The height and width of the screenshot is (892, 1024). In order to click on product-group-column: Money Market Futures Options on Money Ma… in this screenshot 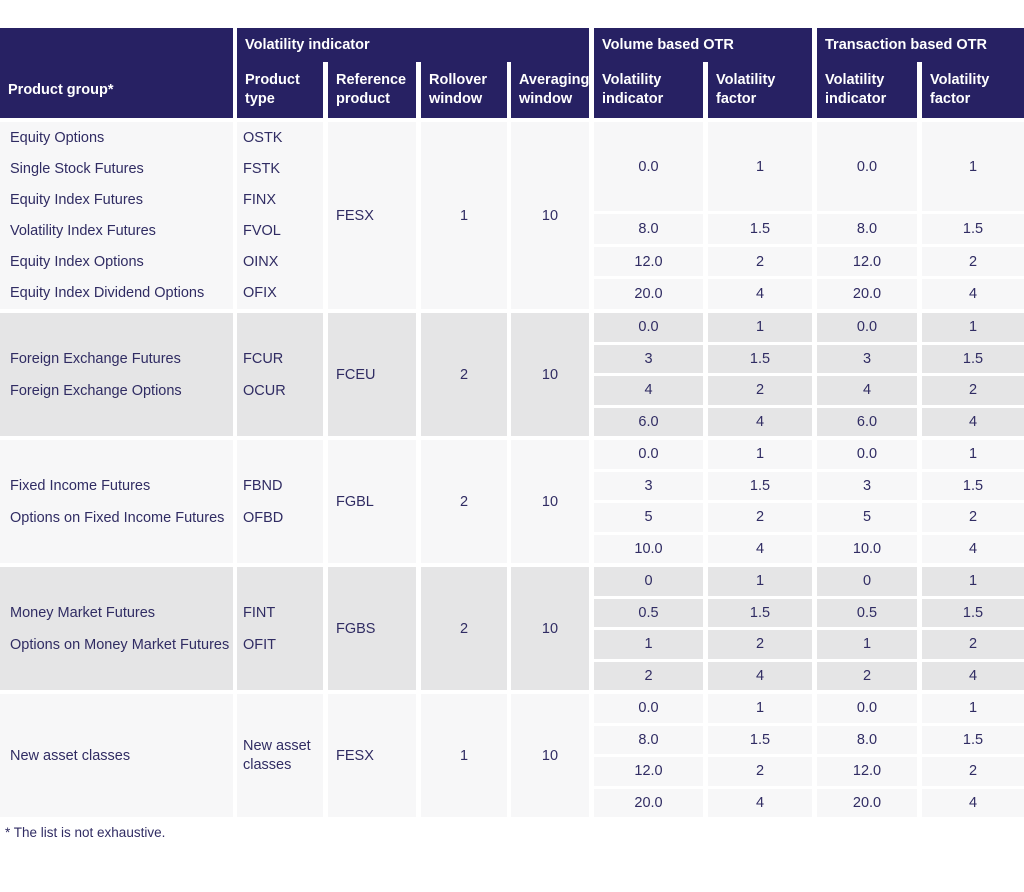, I will do `click(116, 628)`.